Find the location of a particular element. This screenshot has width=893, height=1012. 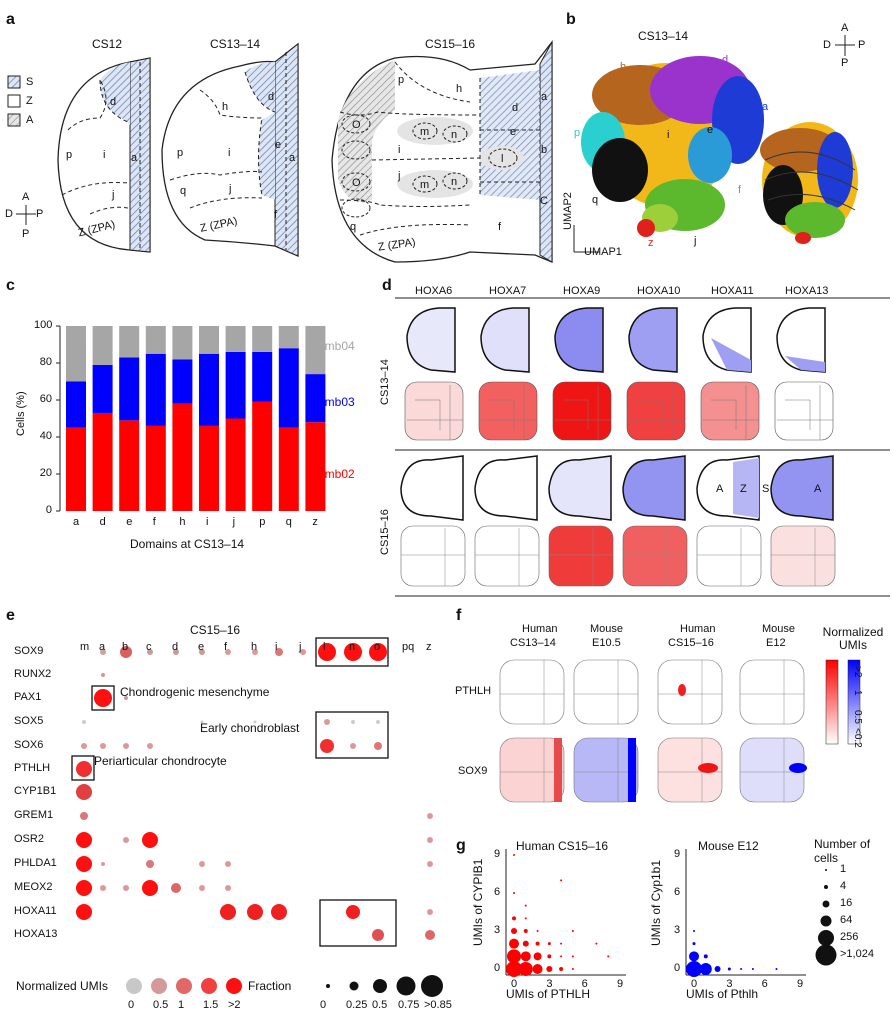

compass-a: A is located at coordinates (26, 197).